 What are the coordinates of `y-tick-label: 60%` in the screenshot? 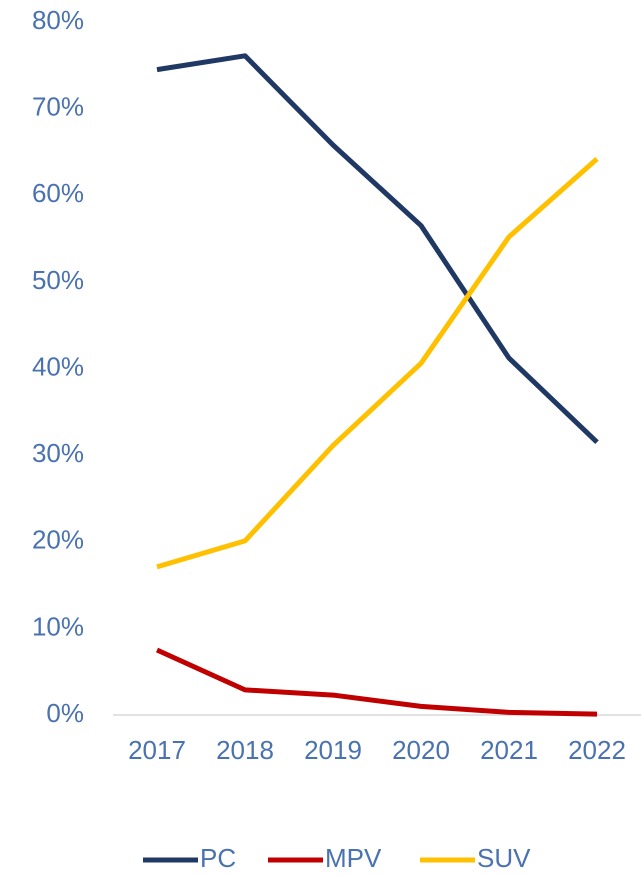 It's located at (58, 193).